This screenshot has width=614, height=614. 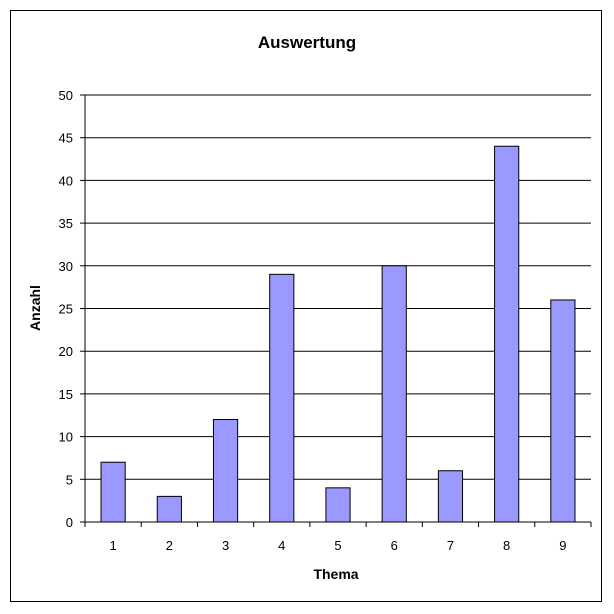 What do you see at coordinates (506, 545) in the screenshot?
I see `x-tick-label: 8` at bounding box center [506, 545].